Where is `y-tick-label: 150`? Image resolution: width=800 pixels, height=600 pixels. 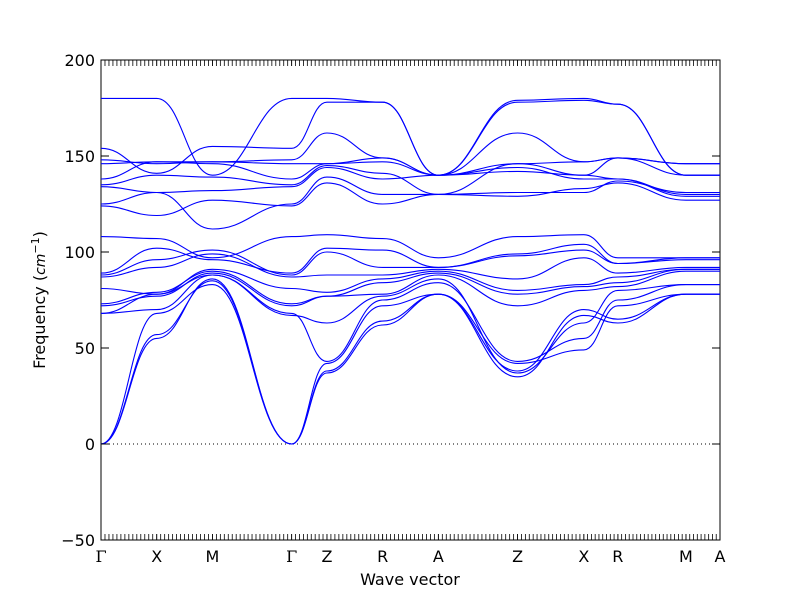
y-tick-label: 150 is located at coordinates (79, 156).